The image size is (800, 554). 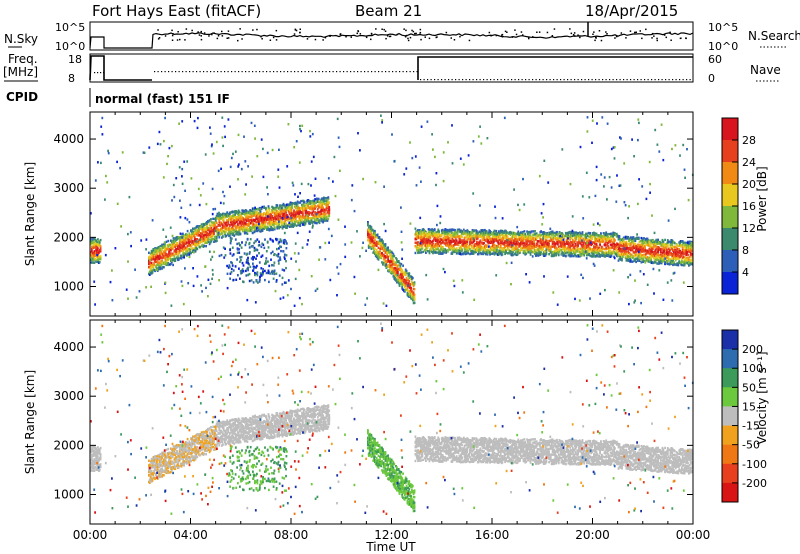 What do you see at coordinates (715, 59) in the screenshot?
I see `nave-tick-top: 60` at bounding box center [715, 59].